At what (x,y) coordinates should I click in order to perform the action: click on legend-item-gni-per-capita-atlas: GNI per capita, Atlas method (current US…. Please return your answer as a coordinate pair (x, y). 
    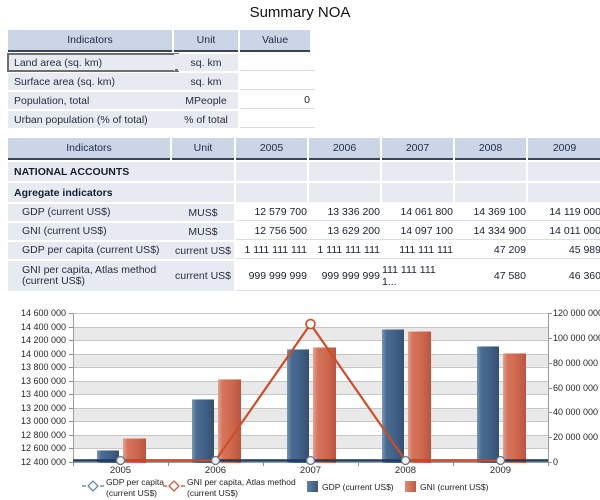
    Looking at the image, I should click on (229, 487).